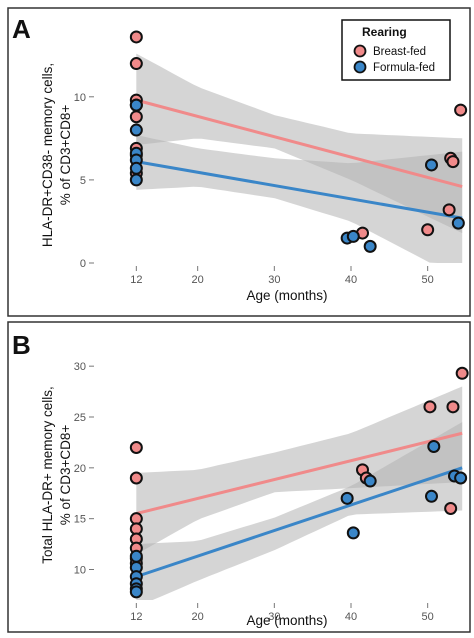  Describe the element at coordinates (384, 32) in the screenshot. I see `legend-title: Rearing` at that location.